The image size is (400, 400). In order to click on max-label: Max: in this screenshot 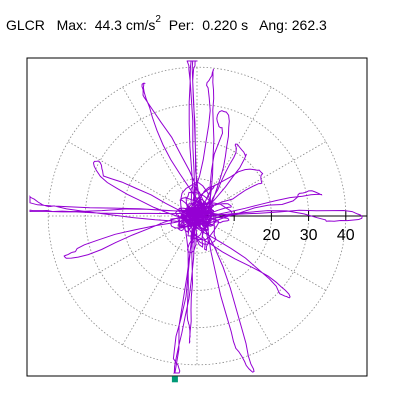, I will do `click(71, 25)`.